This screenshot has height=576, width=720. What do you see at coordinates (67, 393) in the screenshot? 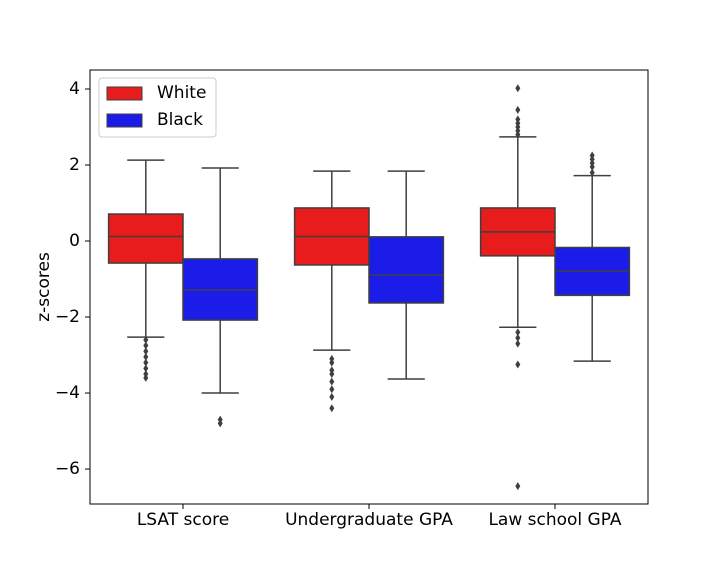
I see `y-tick-label: −4` at bounding box center [67, 393].